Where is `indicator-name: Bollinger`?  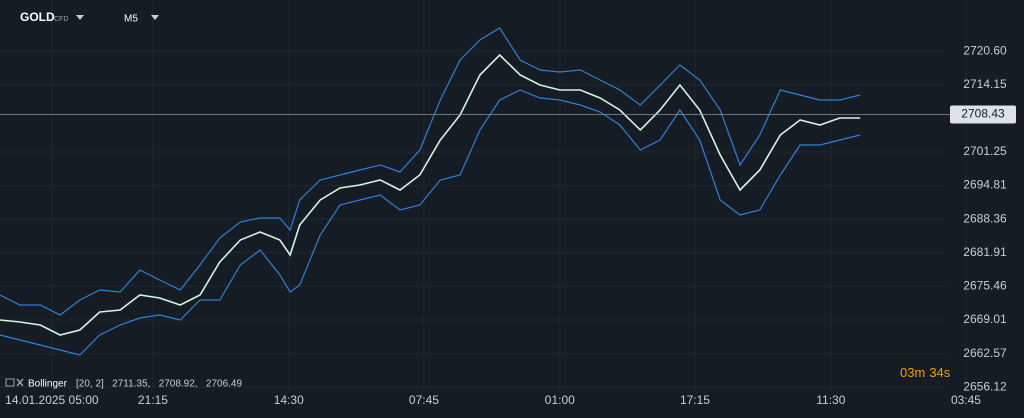
indicator-name: Bollinger is located at coordinates (48, 384).